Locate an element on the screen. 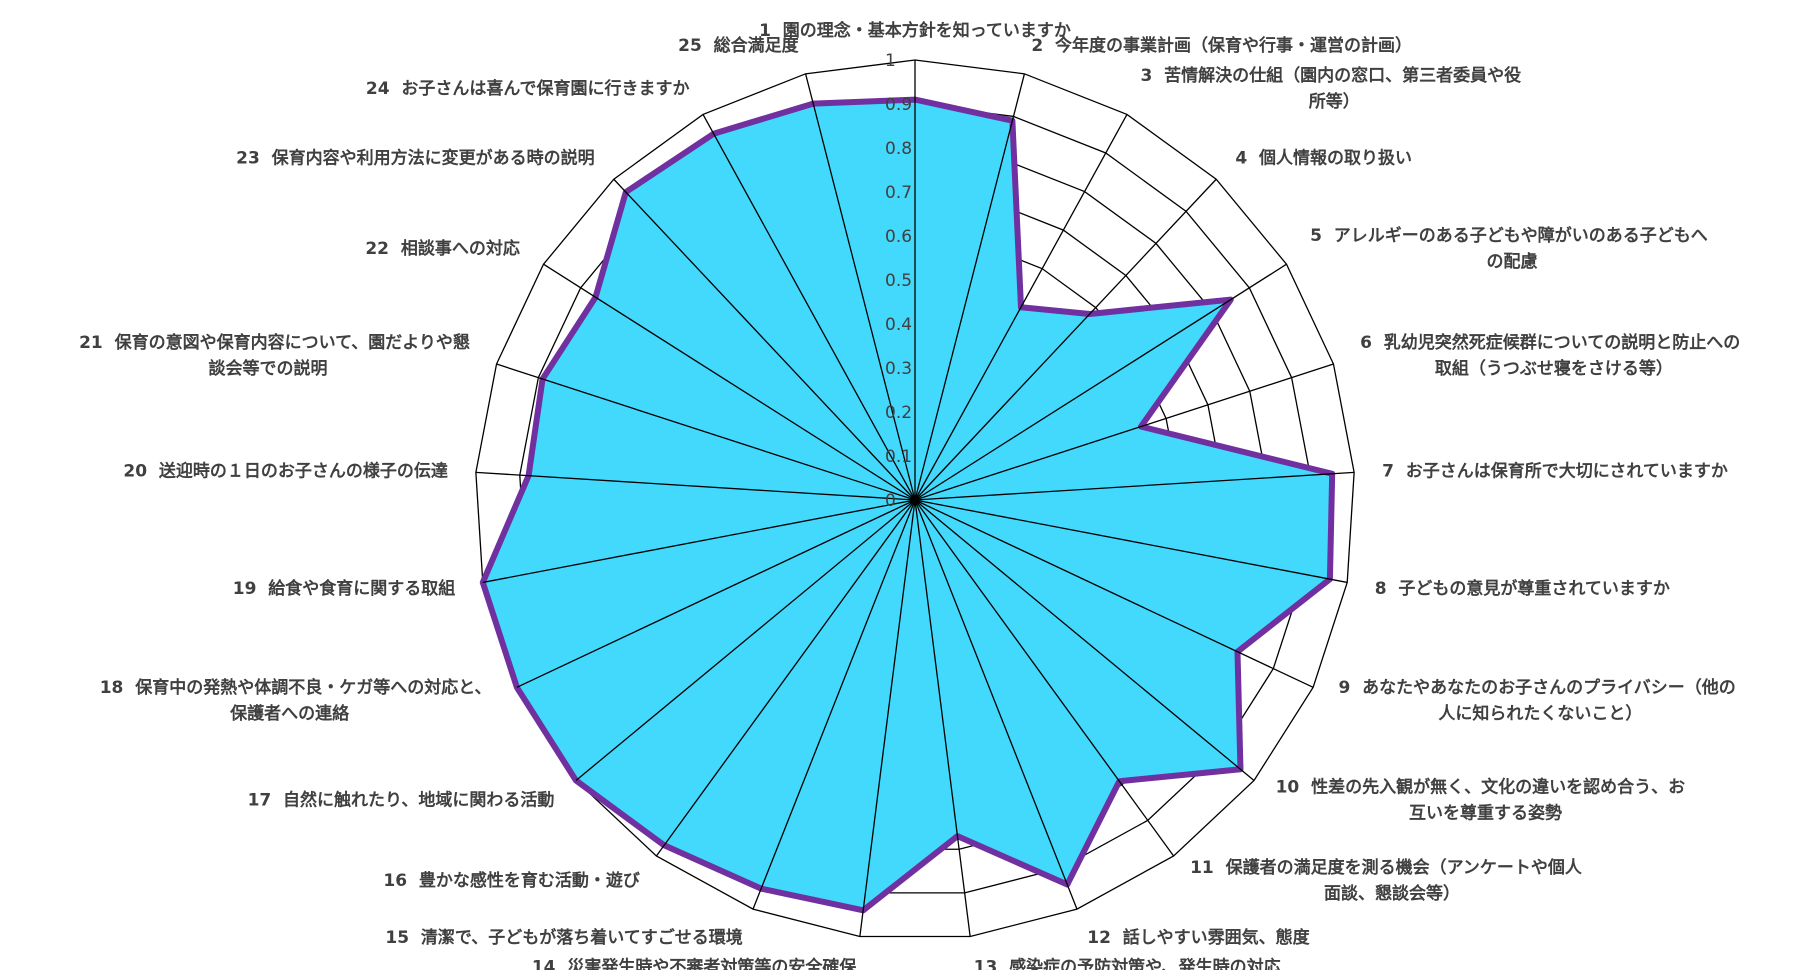 This screenshot has width=1820, height=970. category-label-text: 13 感染症の予防対策や、発生時の対応 is located at coordinates (1127, 963).